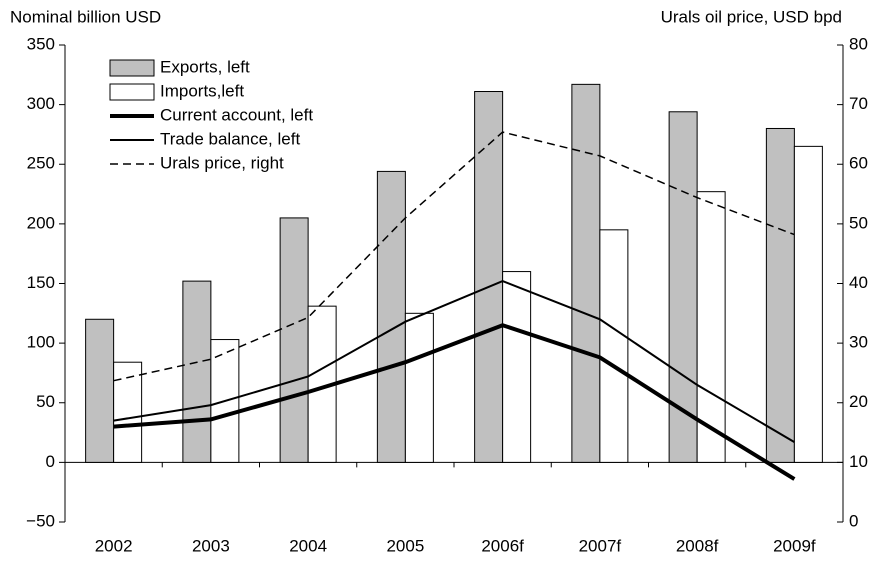  I want to click on y-tick-label: 50, so click(45, 401).